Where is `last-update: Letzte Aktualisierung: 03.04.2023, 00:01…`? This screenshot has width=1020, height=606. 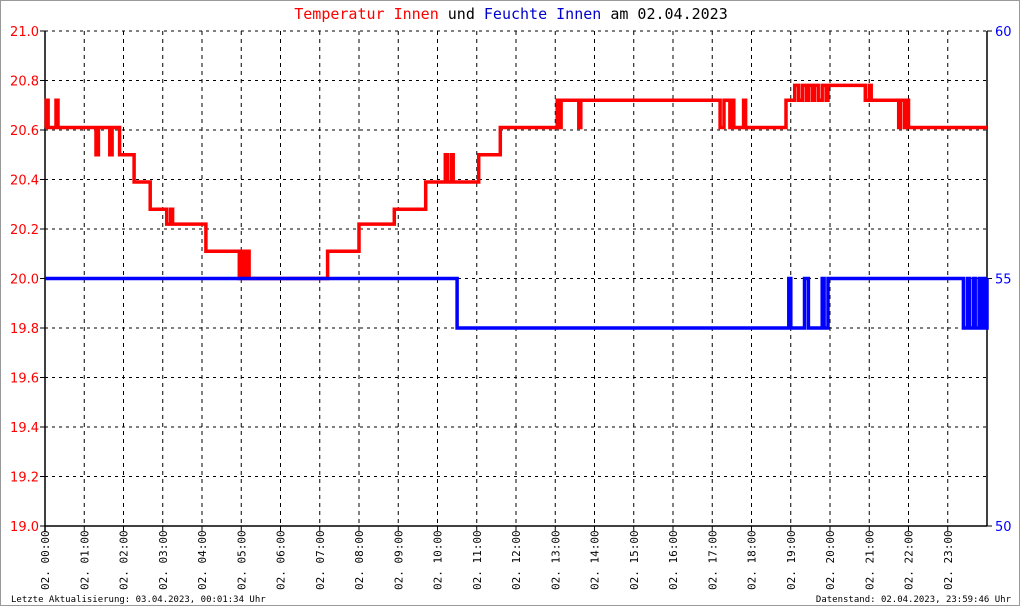
last-update: Letzte Aktualisierung: 03.04.2023, 00:01… is located at coordinates (138, 600).